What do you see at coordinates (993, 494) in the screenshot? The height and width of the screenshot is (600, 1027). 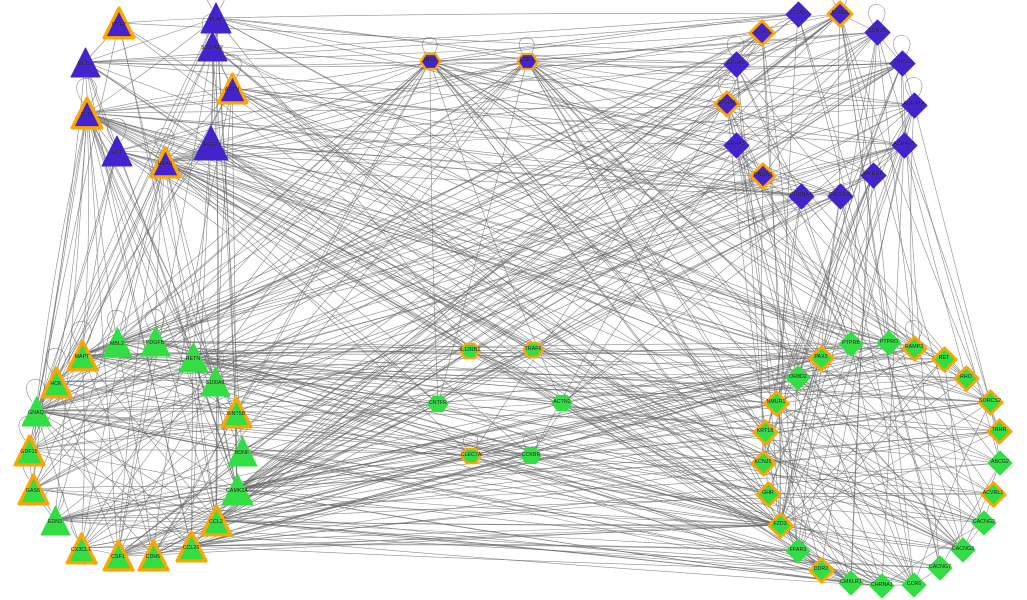 I see `graph-node-acvrl1: ACVRL1` at bounding box center [993, 494].